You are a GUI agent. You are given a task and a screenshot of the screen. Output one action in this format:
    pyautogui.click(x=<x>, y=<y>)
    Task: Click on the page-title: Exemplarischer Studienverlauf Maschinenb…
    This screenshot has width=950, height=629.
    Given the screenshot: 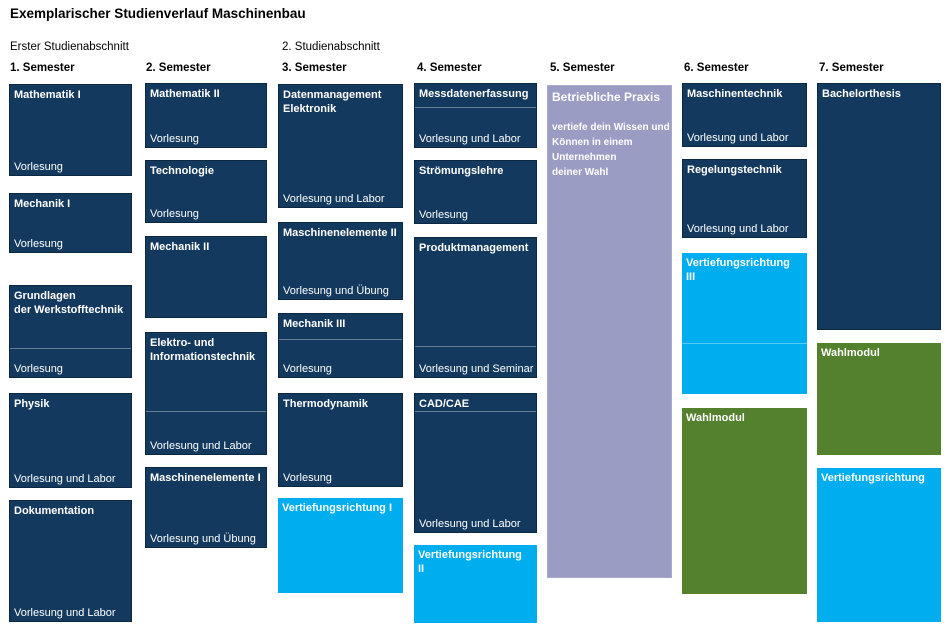 What is the action you would take?
    pyautogui.click(x=158, y=13)
    